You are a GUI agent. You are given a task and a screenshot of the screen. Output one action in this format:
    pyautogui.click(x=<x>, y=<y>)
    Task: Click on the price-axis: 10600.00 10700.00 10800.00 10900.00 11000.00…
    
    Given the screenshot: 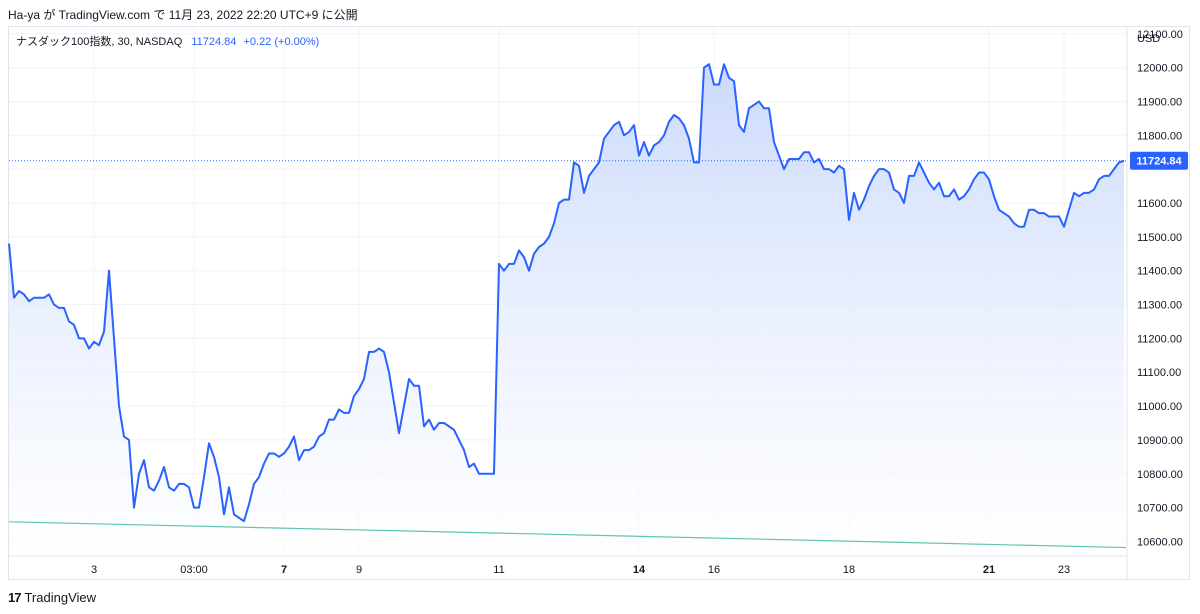 What is the action you would take?
    pyautogui.click(x=1160, y=289)
    